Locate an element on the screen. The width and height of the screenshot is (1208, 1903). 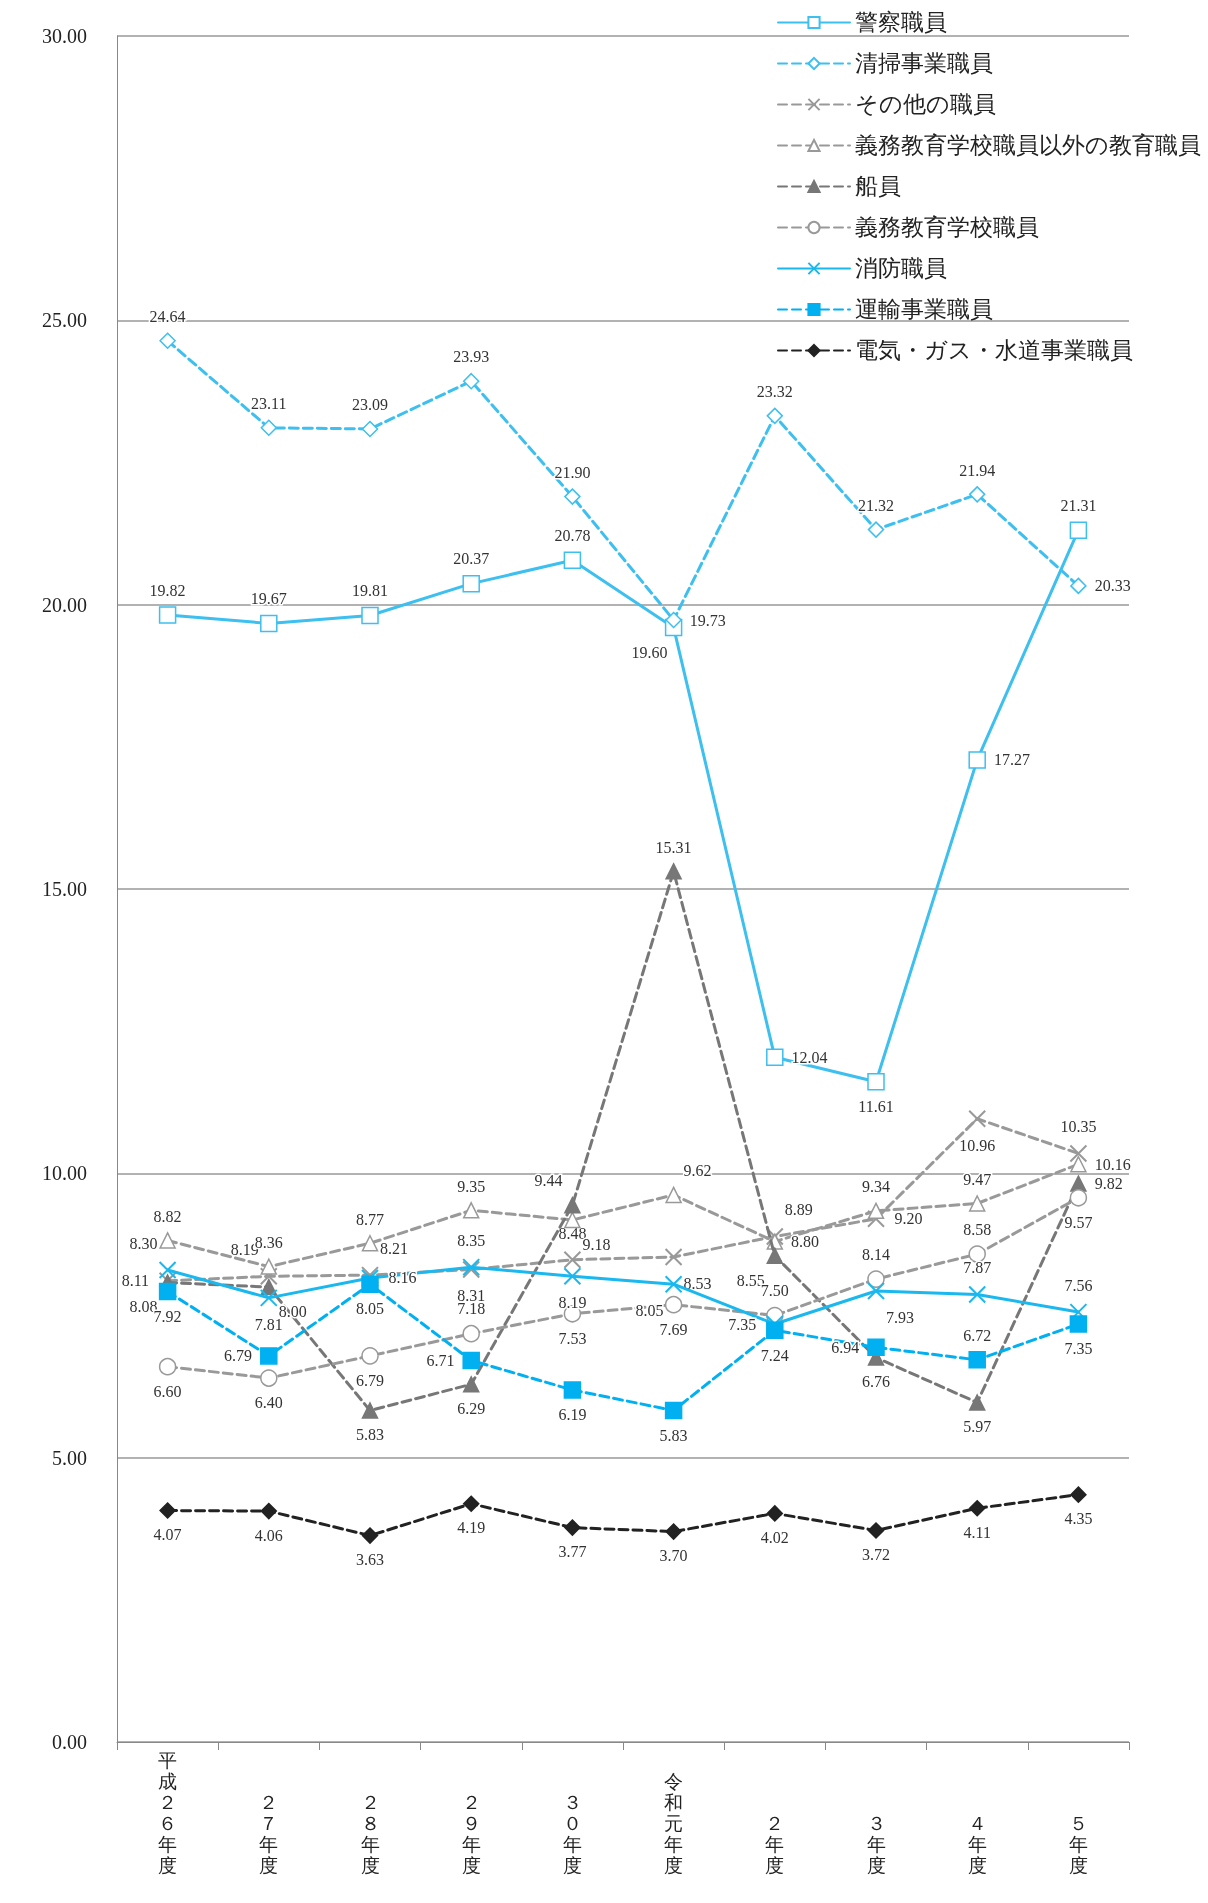
data-label: 20.78 is located at coordinates (572, 536).